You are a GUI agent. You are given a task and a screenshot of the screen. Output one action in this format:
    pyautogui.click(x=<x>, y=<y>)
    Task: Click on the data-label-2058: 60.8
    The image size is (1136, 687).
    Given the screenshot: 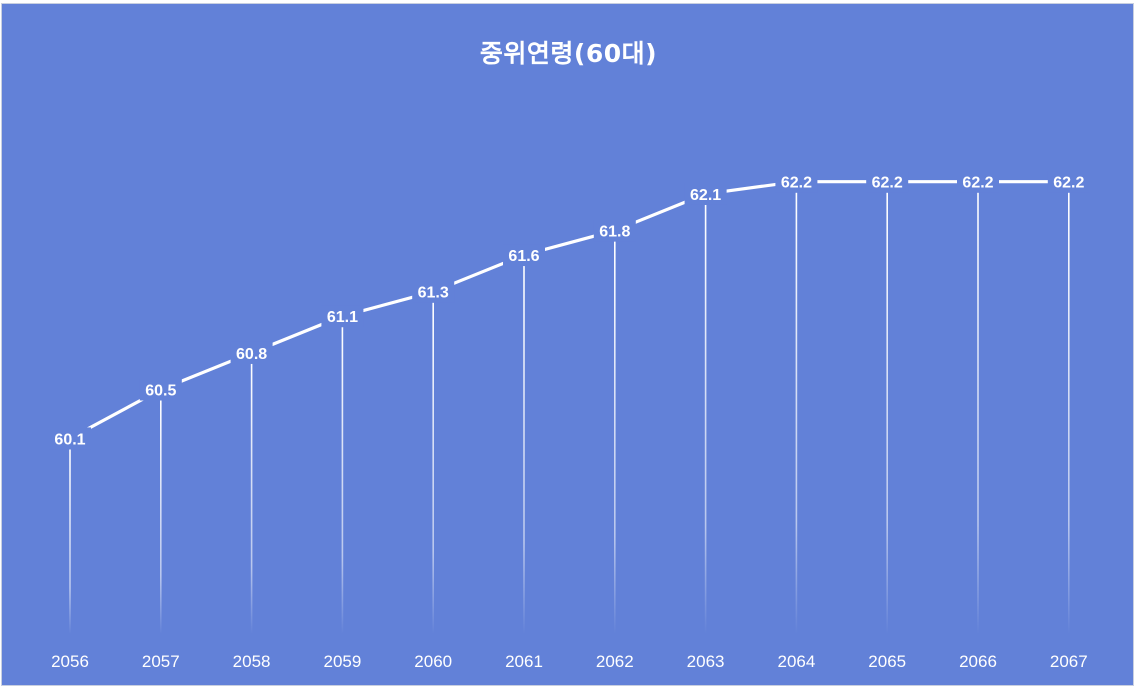 What is the action you would take?
    pyautogui.click(x=251, y=352)
    